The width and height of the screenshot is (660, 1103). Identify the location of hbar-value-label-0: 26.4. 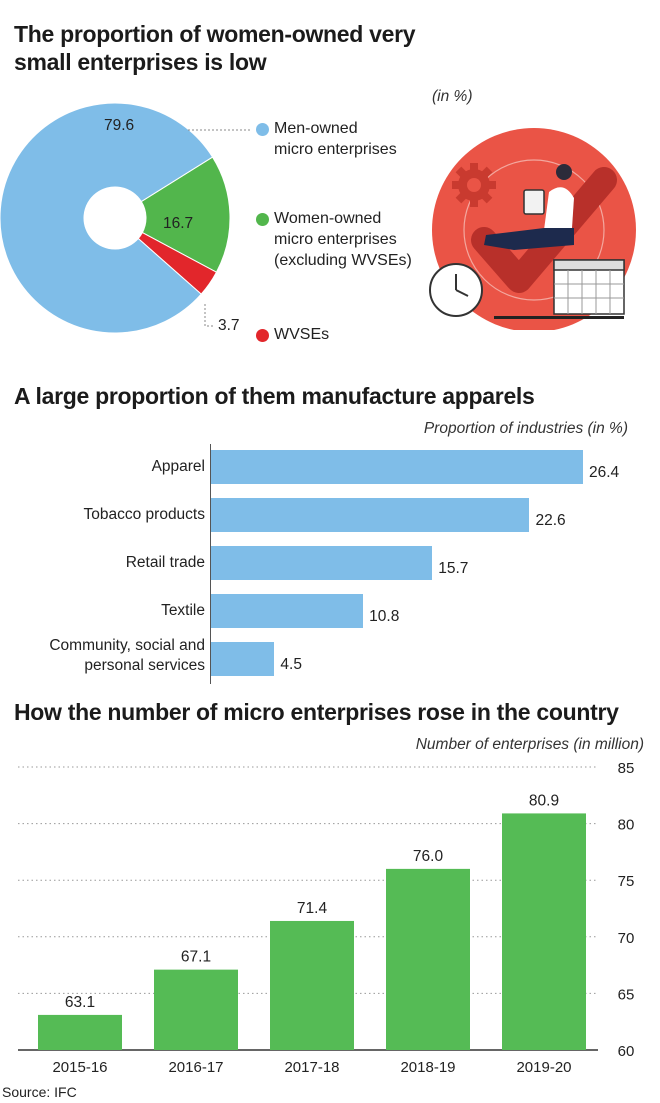
(604, 472).